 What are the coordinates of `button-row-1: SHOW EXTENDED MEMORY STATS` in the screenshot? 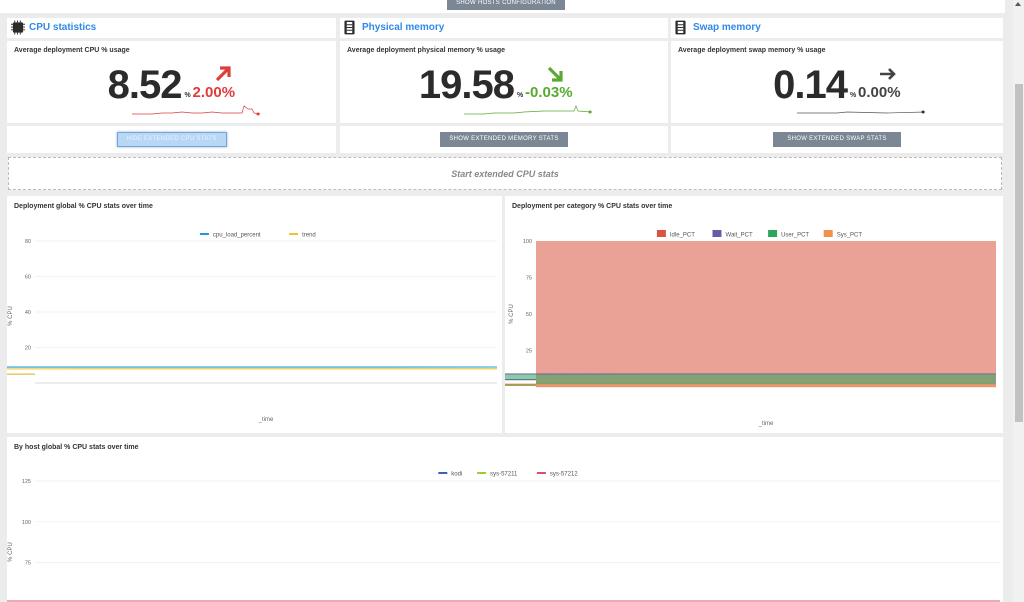 It's located at (504, 139).